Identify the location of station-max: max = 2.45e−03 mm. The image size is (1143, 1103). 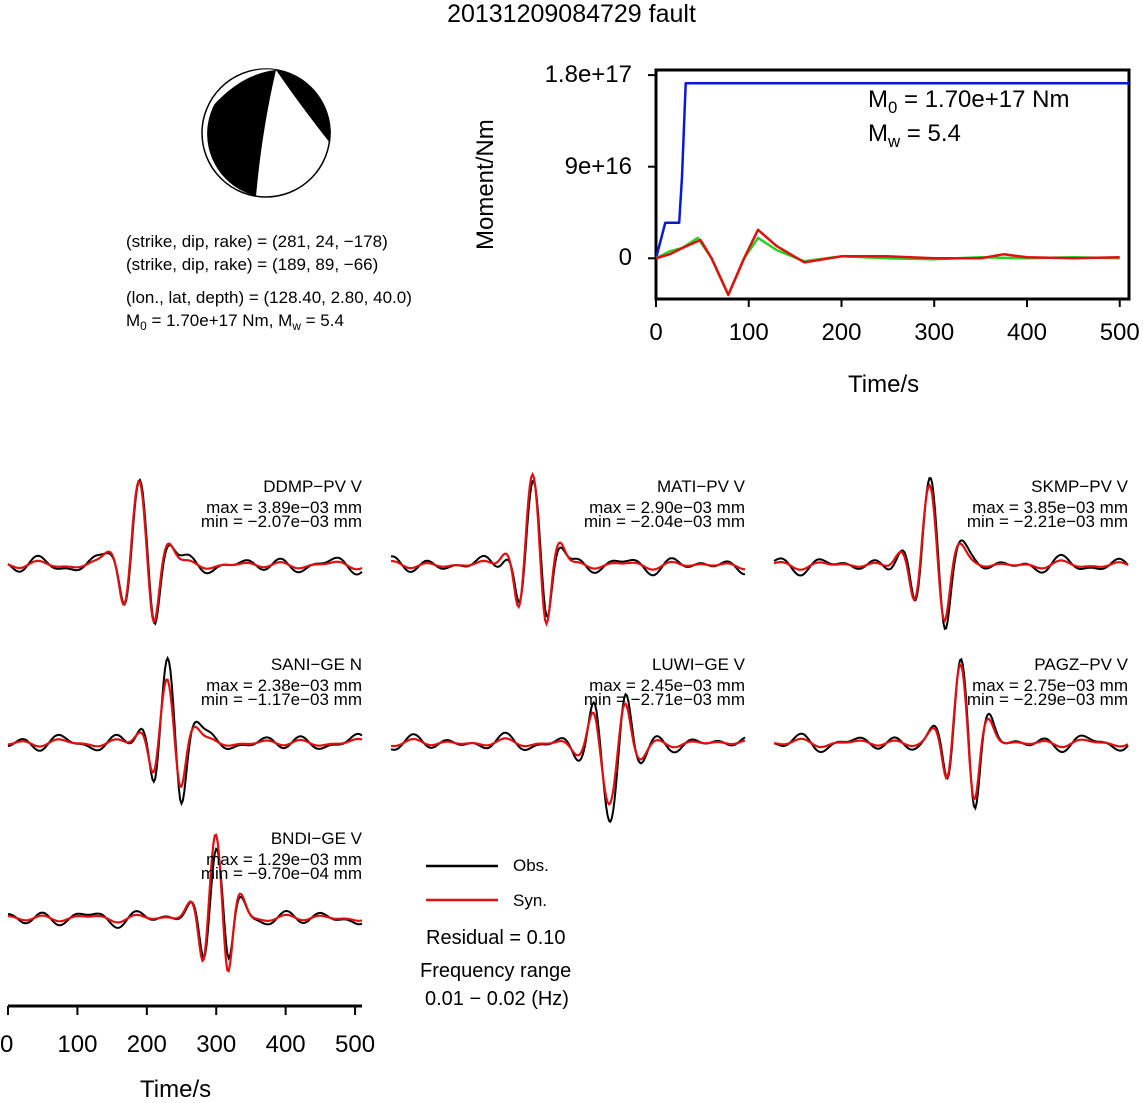
(667, 685).